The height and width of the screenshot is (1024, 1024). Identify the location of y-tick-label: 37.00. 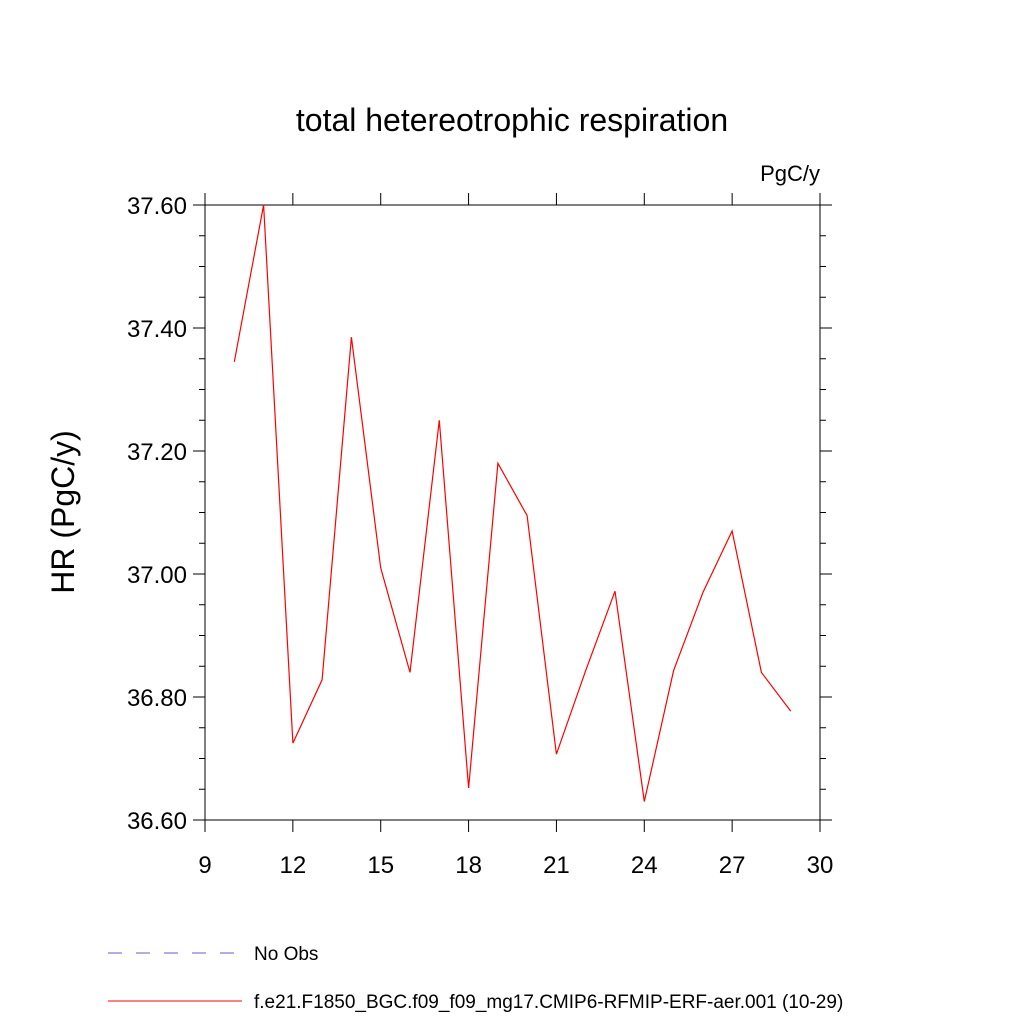
(157, 575).